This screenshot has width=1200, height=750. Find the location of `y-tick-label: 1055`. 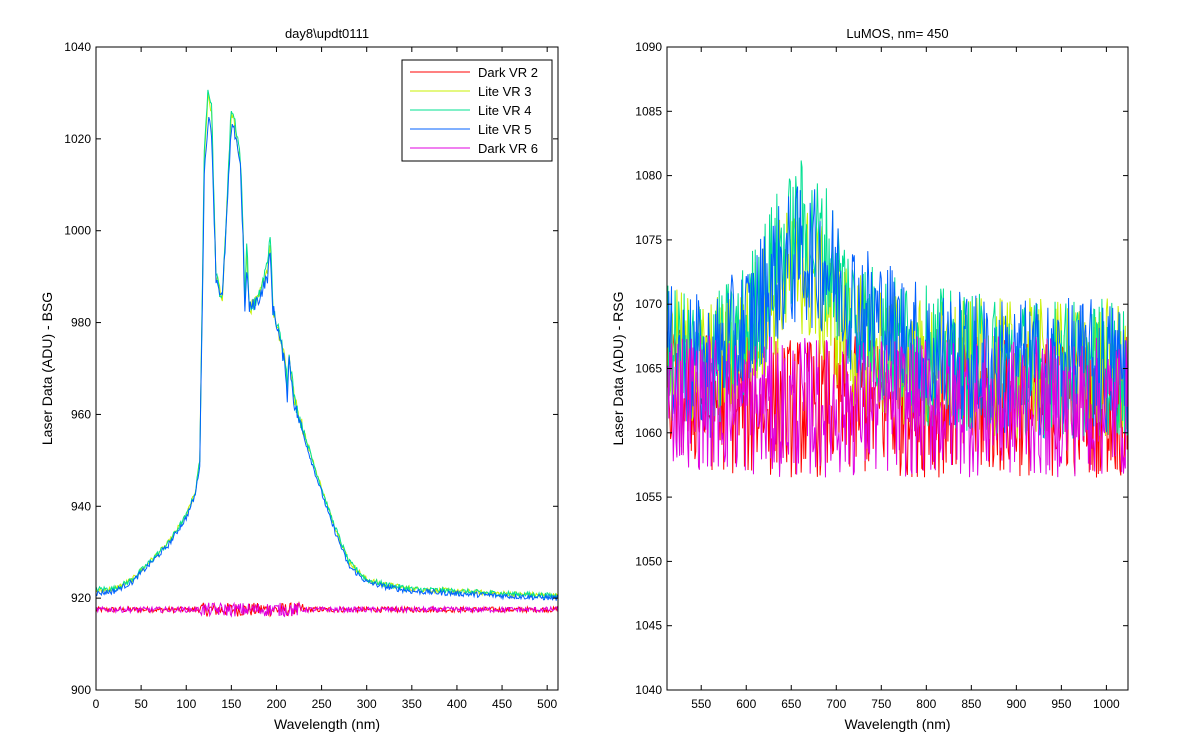

y-tick-label: 1055 is located at coordinates (648, 497).